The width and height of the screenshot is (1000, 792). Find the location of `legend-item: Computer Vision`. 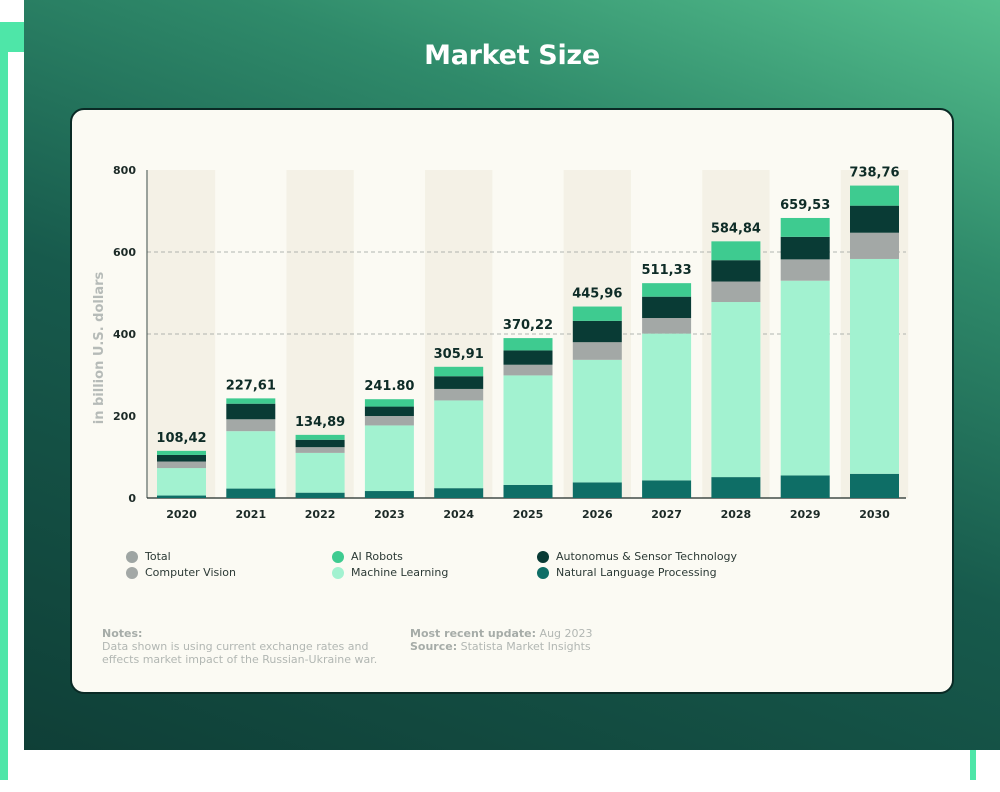

legend-item: Computer Vision is located at coordinates (181, 572).